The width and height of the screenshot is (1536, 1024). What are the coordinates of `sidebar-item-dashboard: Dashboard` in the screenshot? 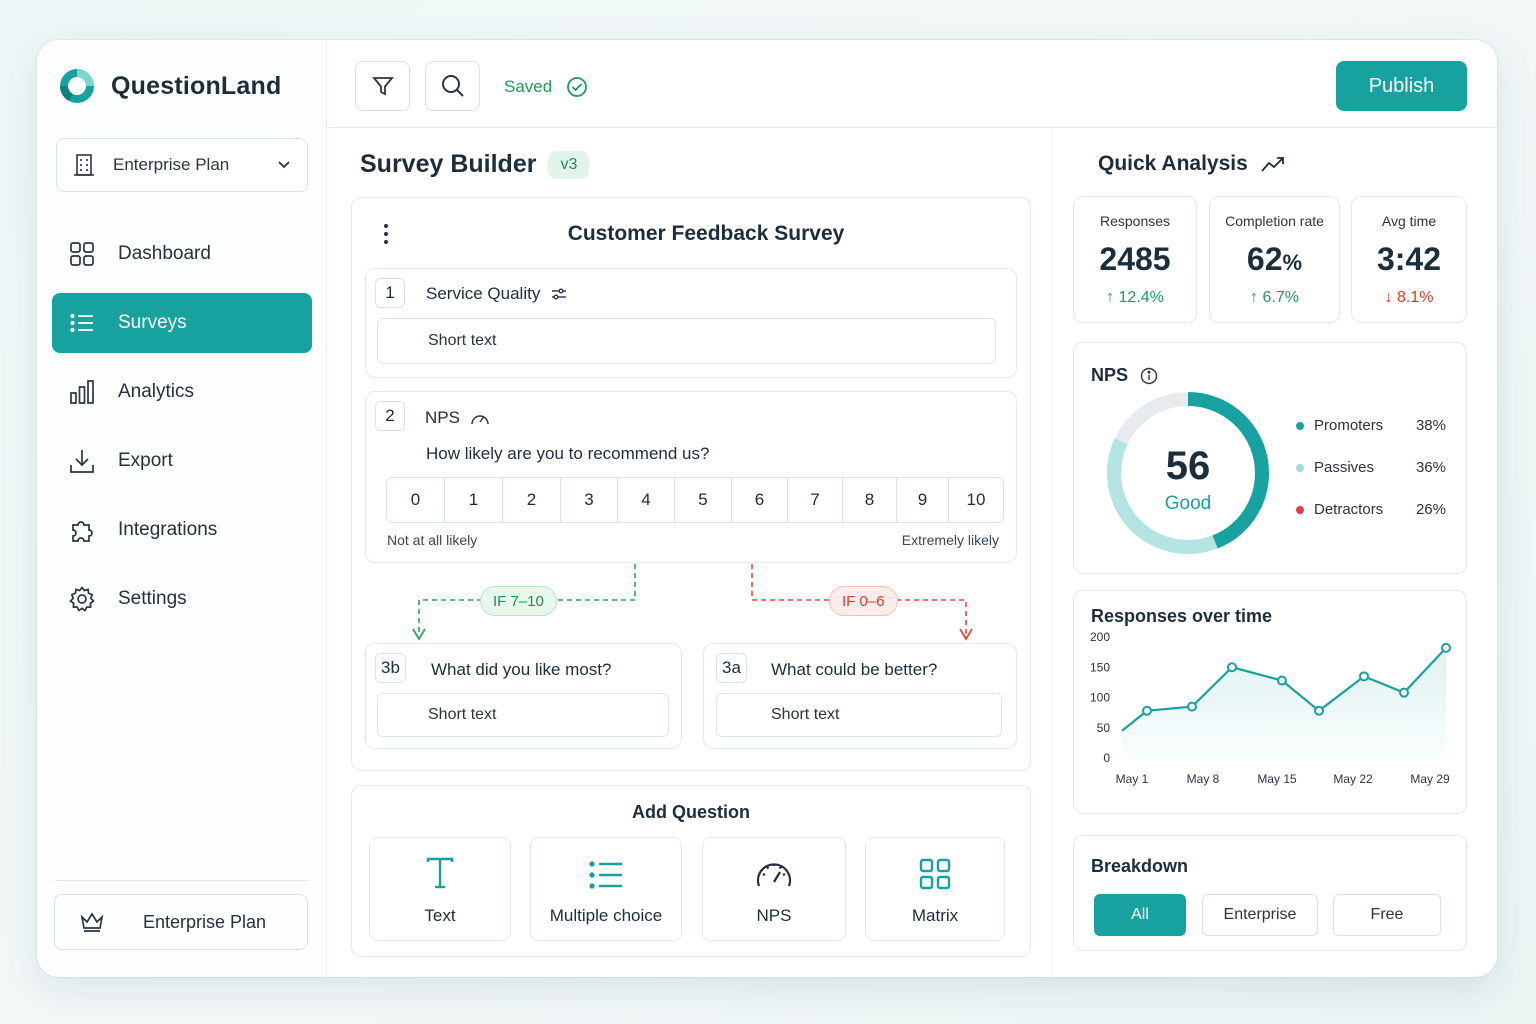 It's located at (182, 254).